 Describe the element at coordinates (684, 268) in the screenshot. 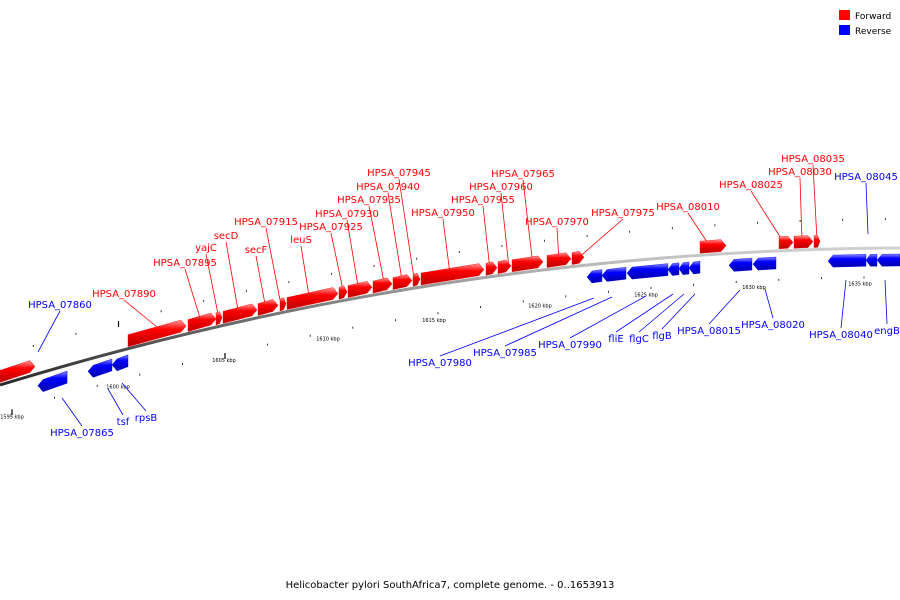

I see `gene-arrow-flgc` at that location.